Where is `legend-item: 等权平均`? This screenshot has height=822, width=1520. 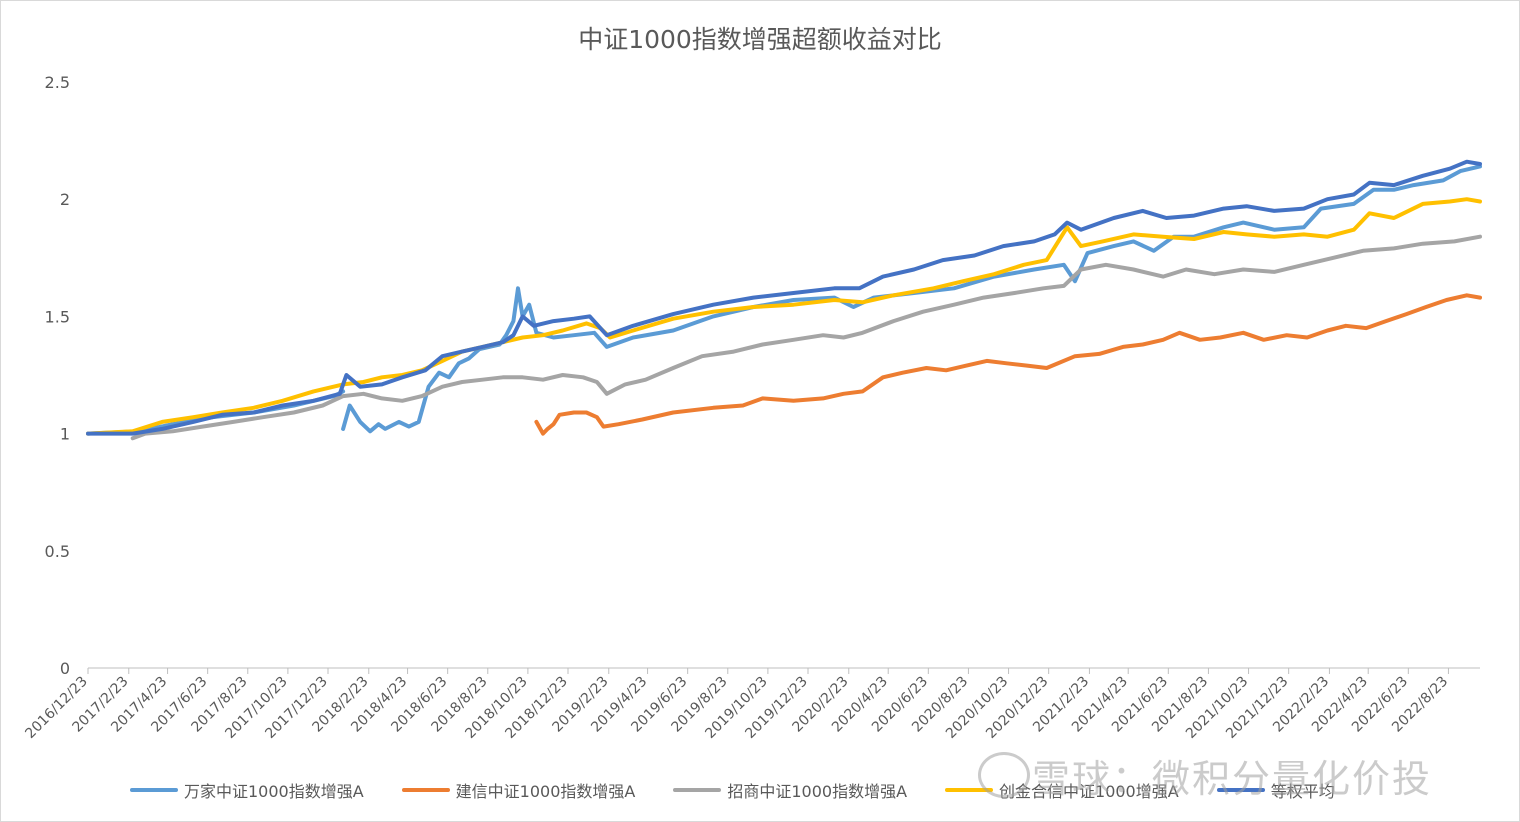 legend-item: 等权平均 is located at coordinates (1275, 790).